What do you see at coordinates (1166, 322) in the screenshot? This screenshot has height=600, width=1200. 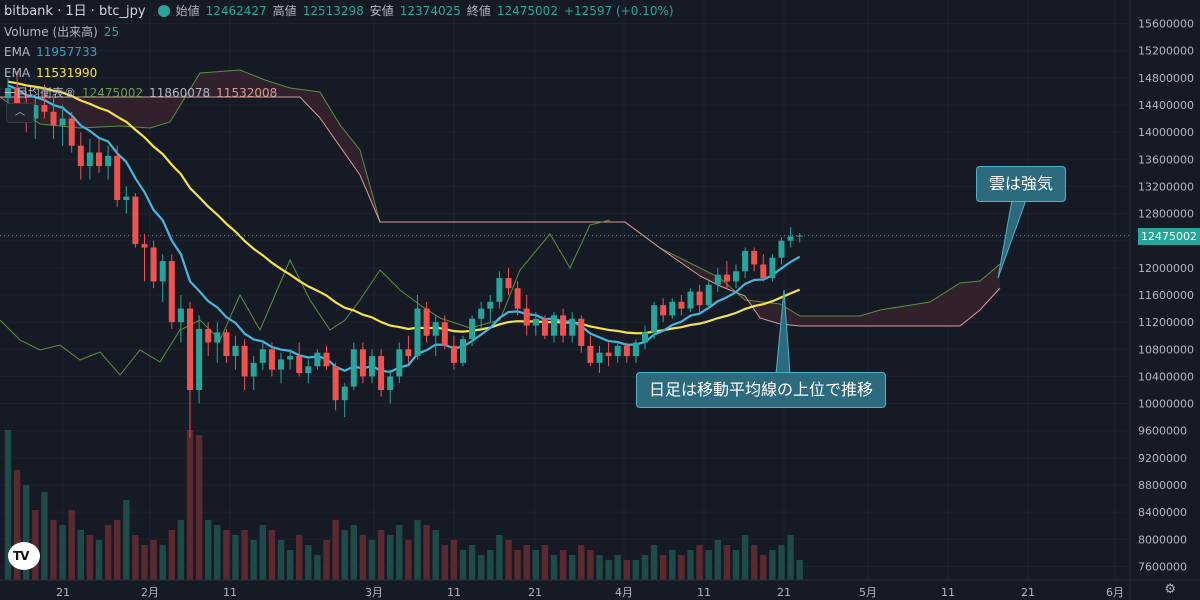 I see `y-tick-label: 11200000` at bounding box center [1166, 322].